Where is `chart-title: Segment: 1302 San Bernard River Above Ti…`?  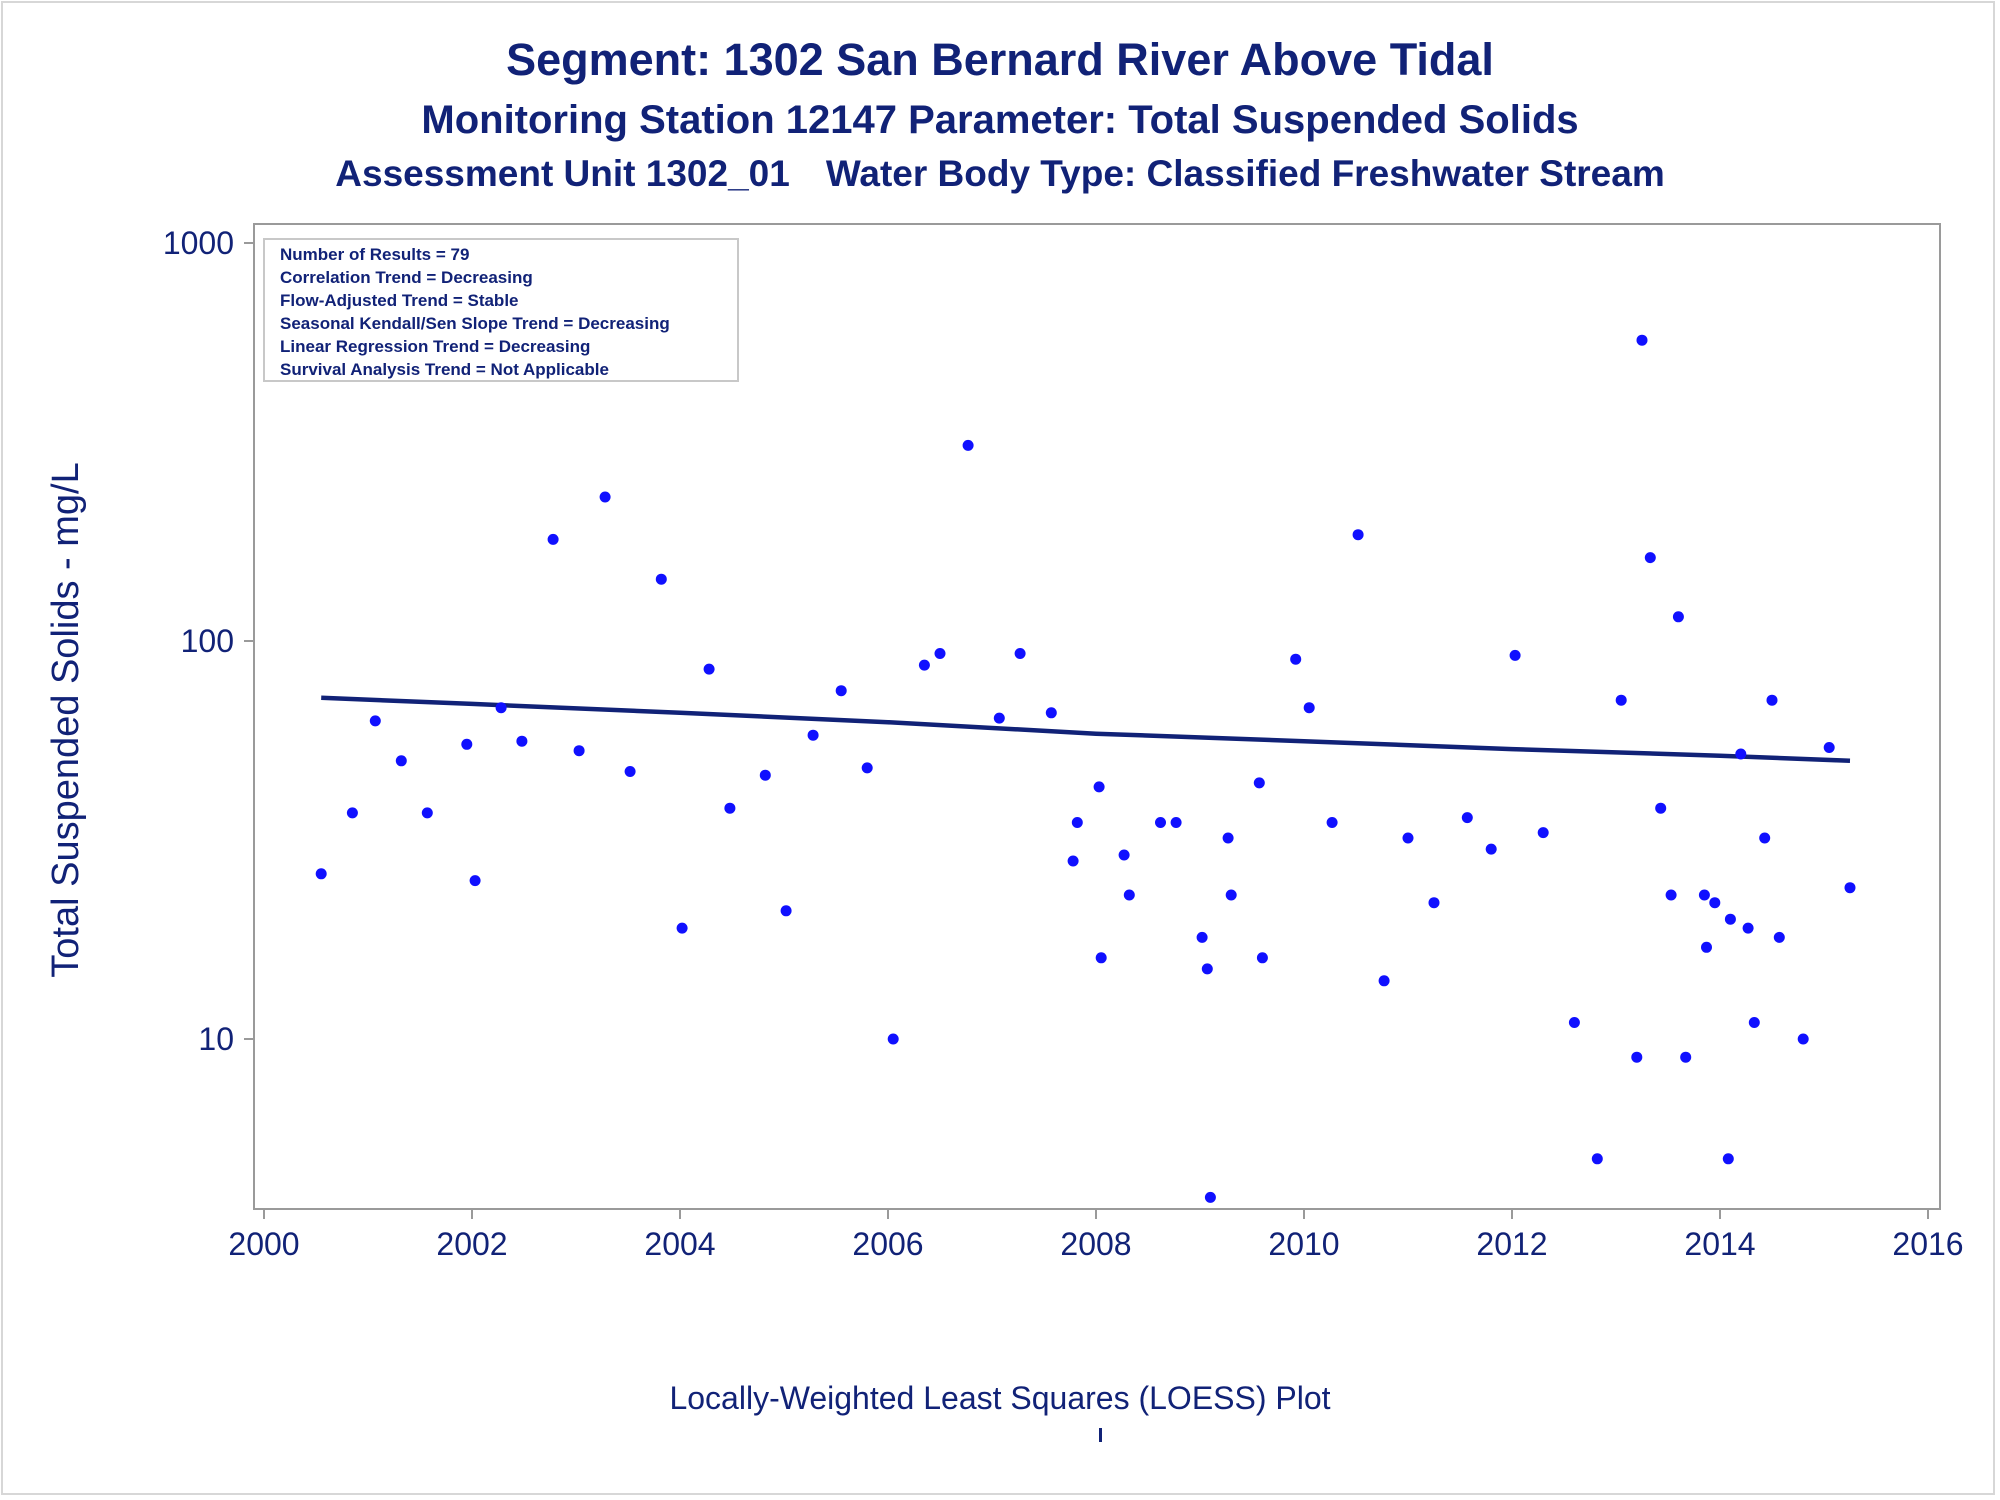 chart-title: Segment: 1302 San Bernard River Above Ti… is located at coordinates (1000, 59).